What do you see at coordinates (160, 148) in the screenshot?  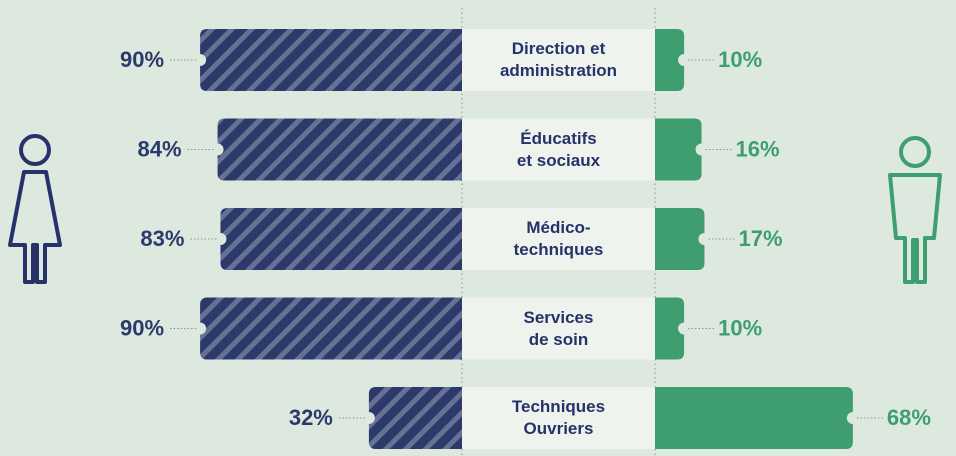 I see `value-label: 84%` at bounding box center [160, 148].